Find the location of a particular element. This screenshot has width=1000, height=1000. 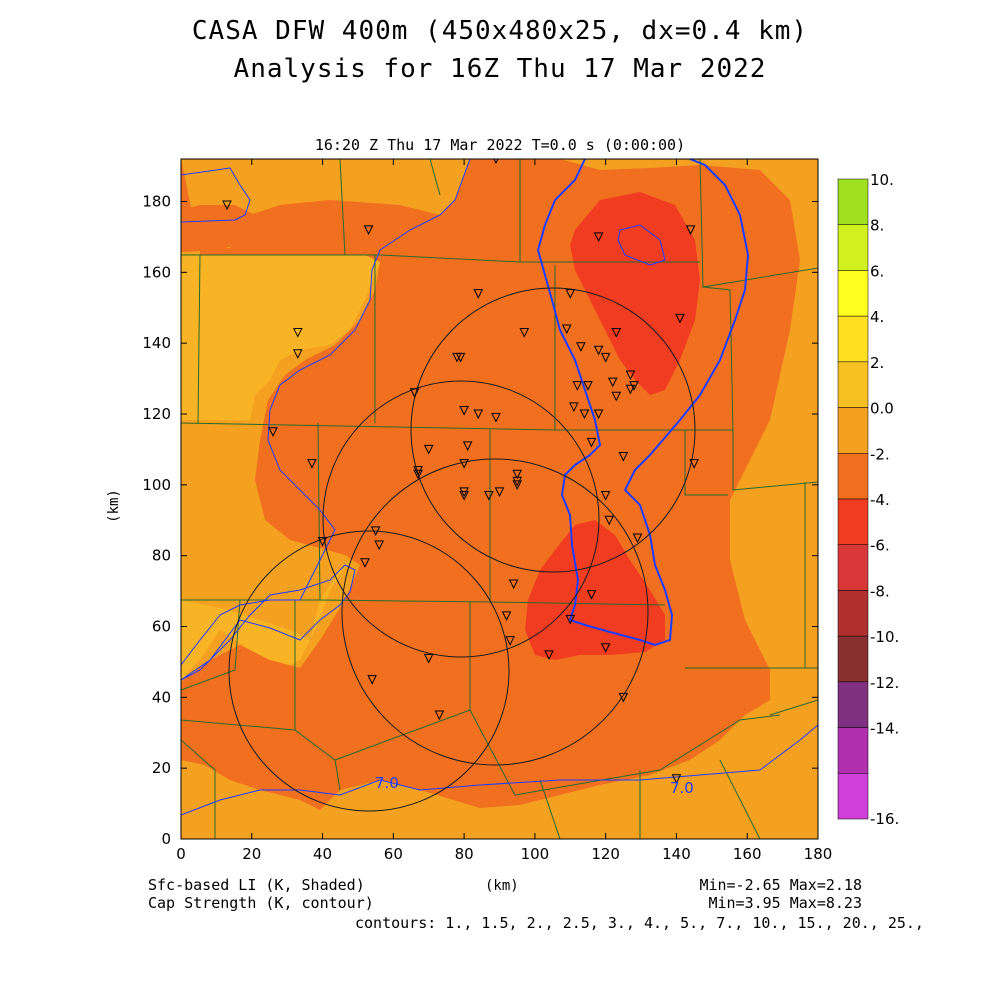

y-tick-label: 180 is located at coordinates (156, 202).